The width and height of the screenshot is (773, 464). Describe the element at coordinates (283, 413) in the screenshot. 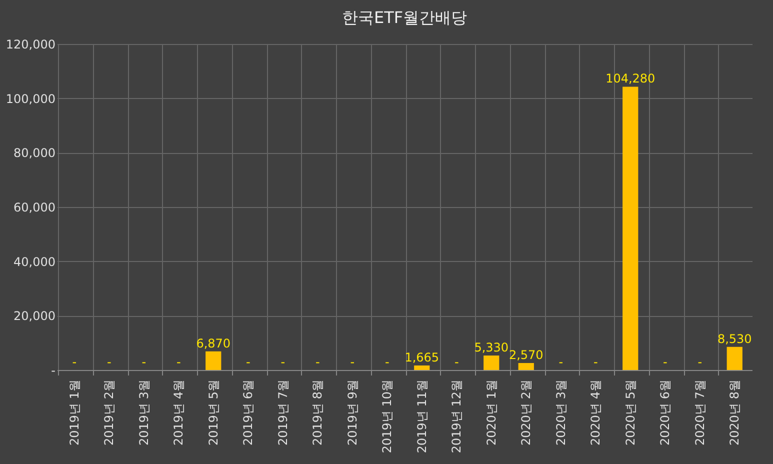

I see `x-tick-label: 2019년 7월` at that location.